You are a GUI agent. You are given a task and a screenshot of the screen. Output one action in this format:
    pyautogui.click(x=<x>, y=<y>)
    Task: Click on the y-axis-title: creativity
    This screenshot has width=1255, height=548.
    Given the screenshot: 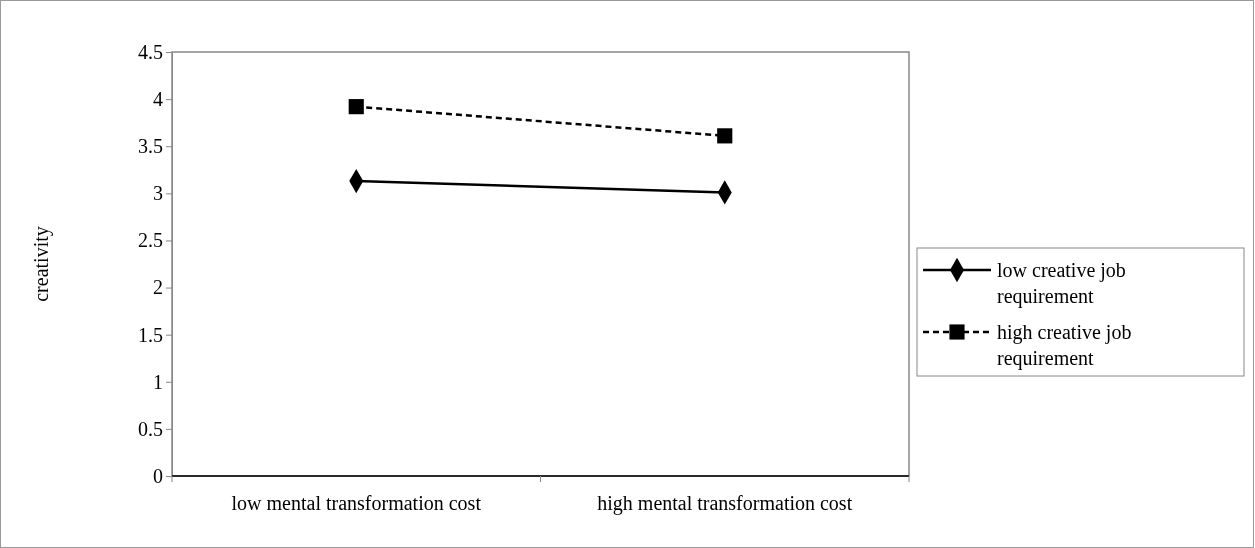 What is the action you would take?
    pyautogui.click(x=41, y=264)
    